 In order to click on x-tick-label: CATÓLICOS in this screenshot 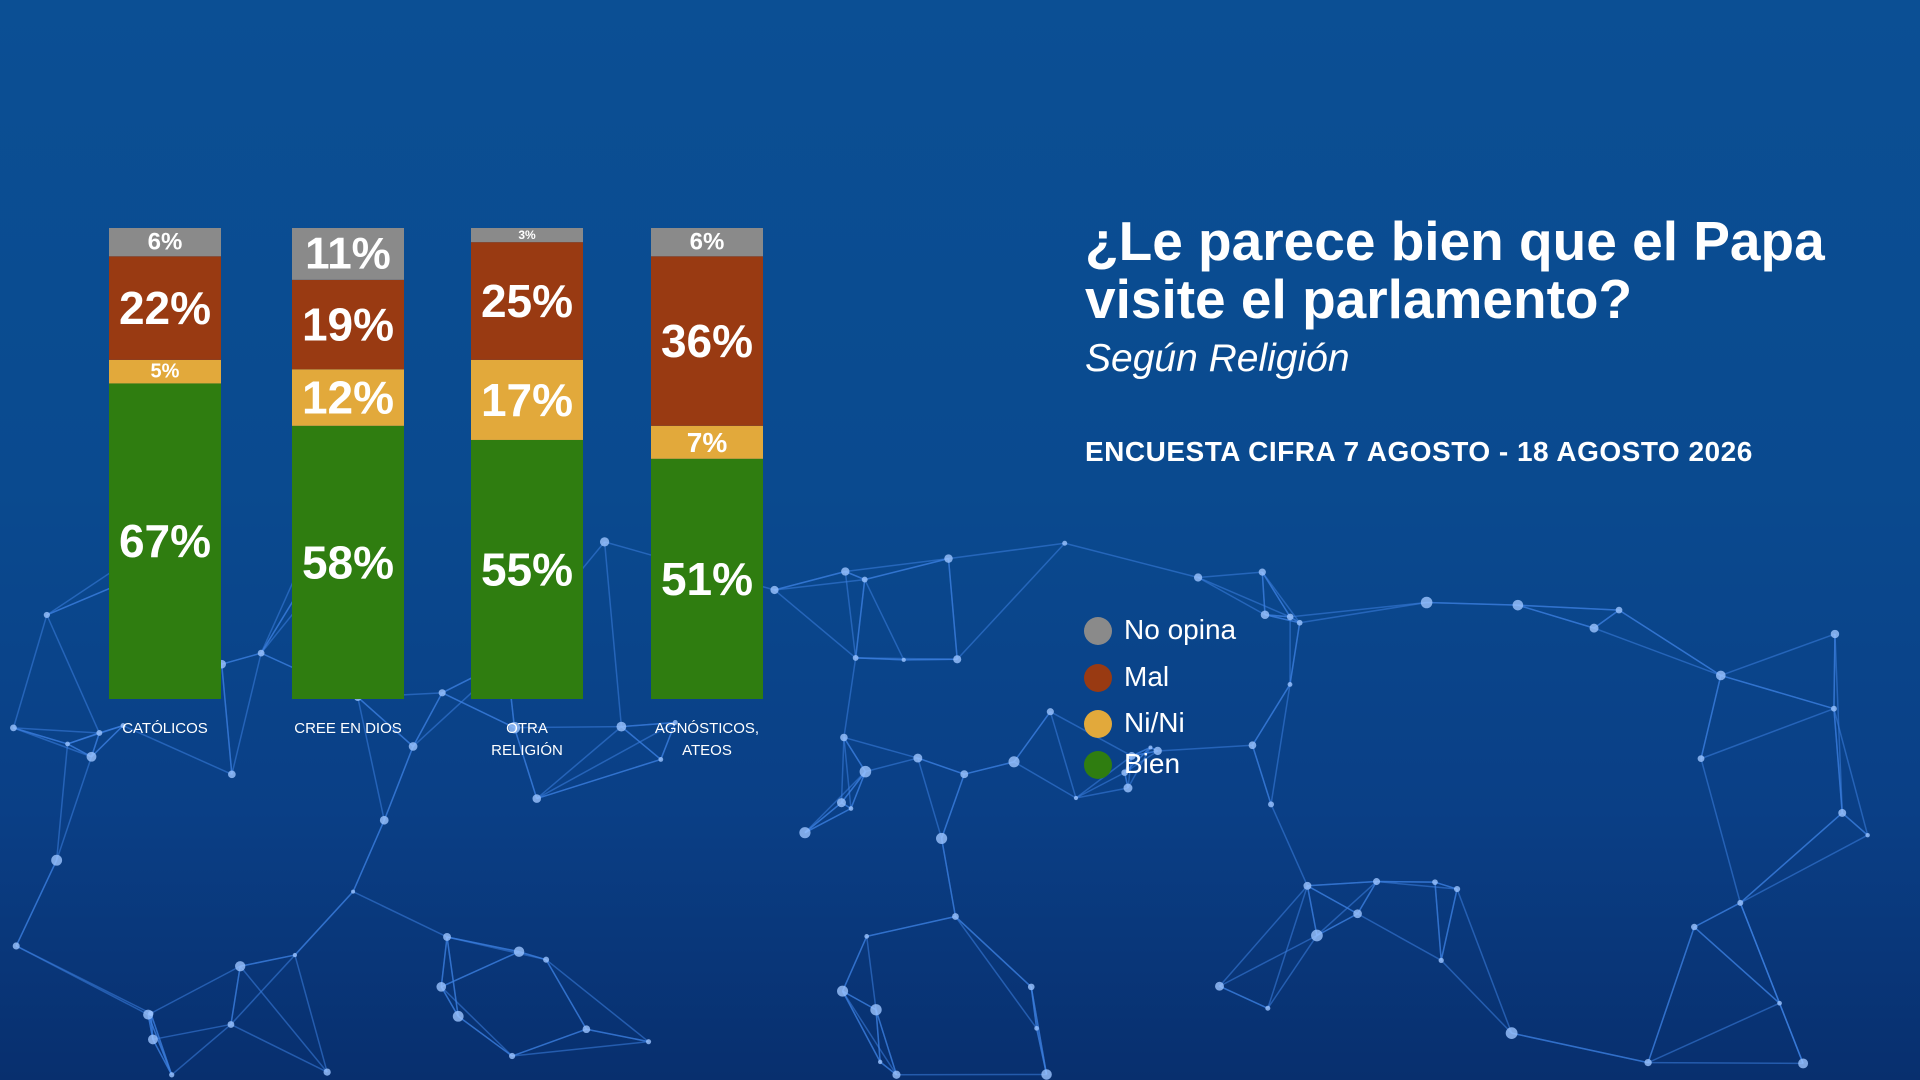, I will do `click(165, 728)`.